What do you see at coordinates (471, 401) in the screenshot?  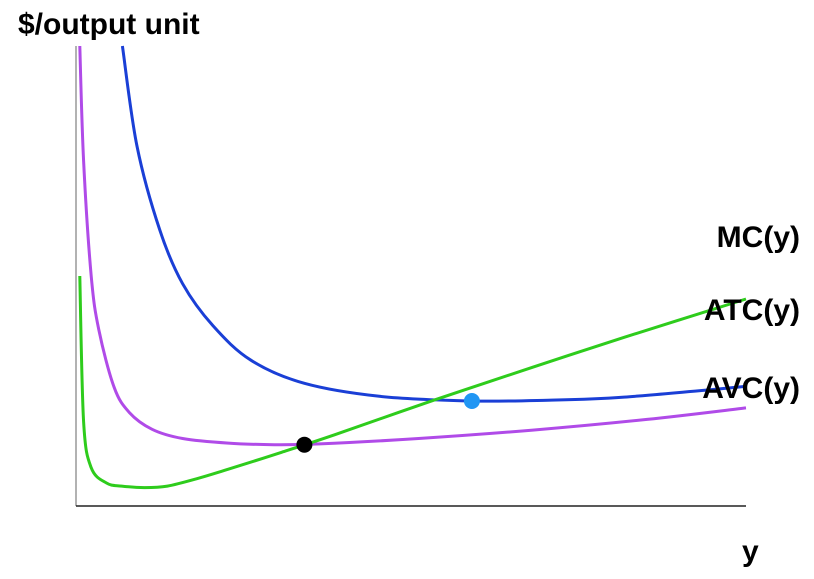 I see `mc-atc-intersection-marker` at bounding box center [471, 401].